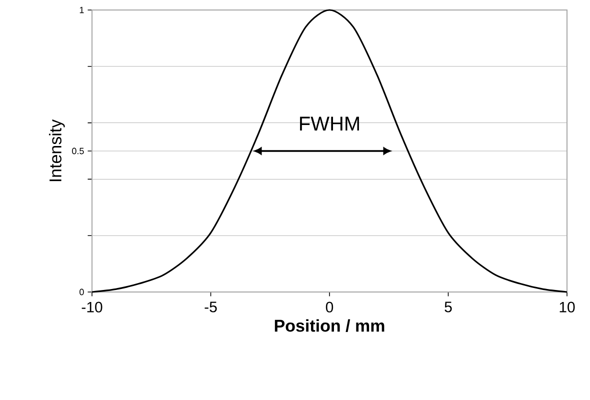  I want to click on y-tick-label: 0.5, so click(78, 151).